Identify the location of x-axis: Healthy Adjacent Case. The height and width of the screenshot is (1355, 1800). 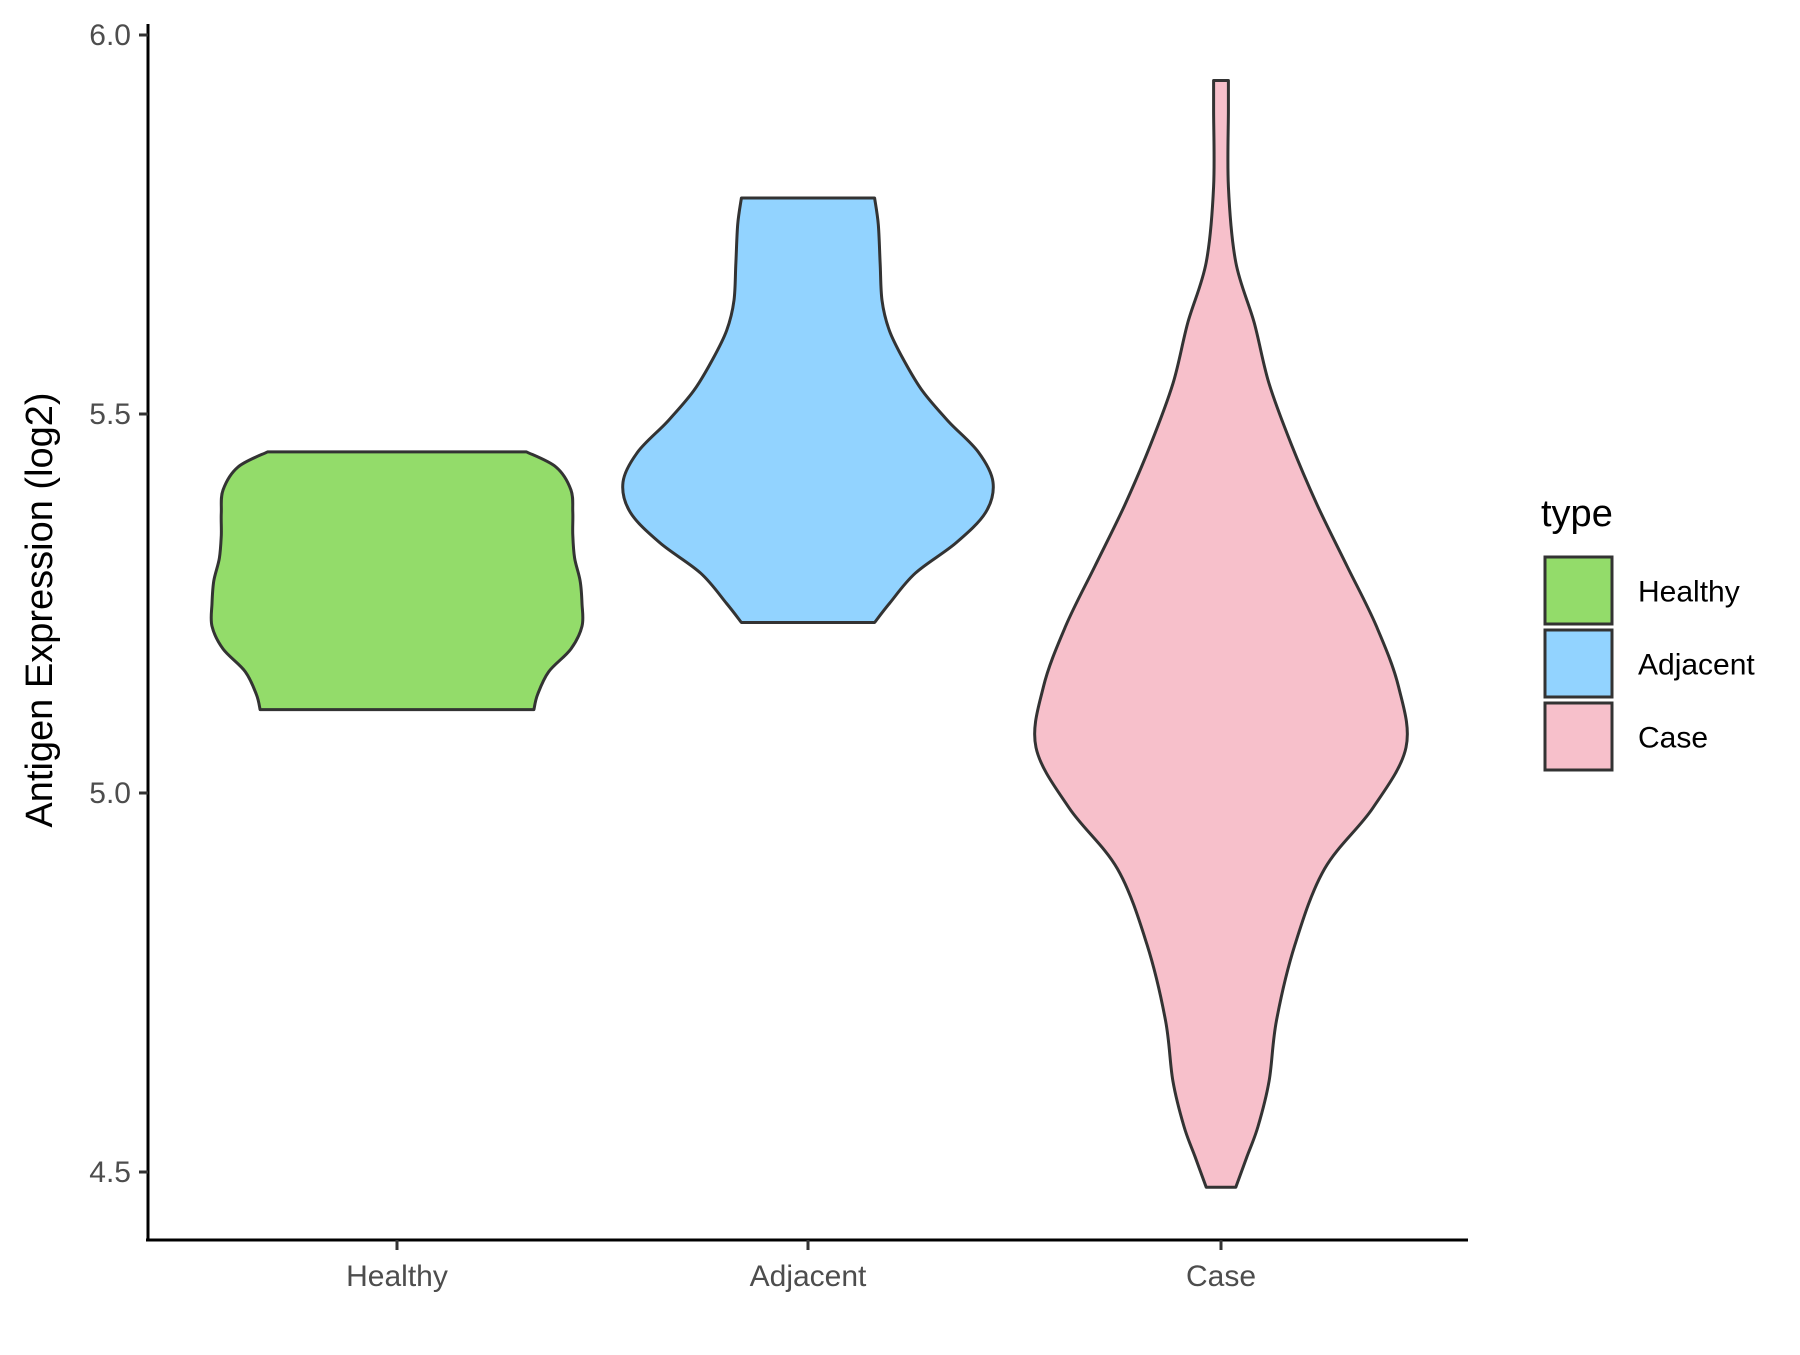
(807, 1265).